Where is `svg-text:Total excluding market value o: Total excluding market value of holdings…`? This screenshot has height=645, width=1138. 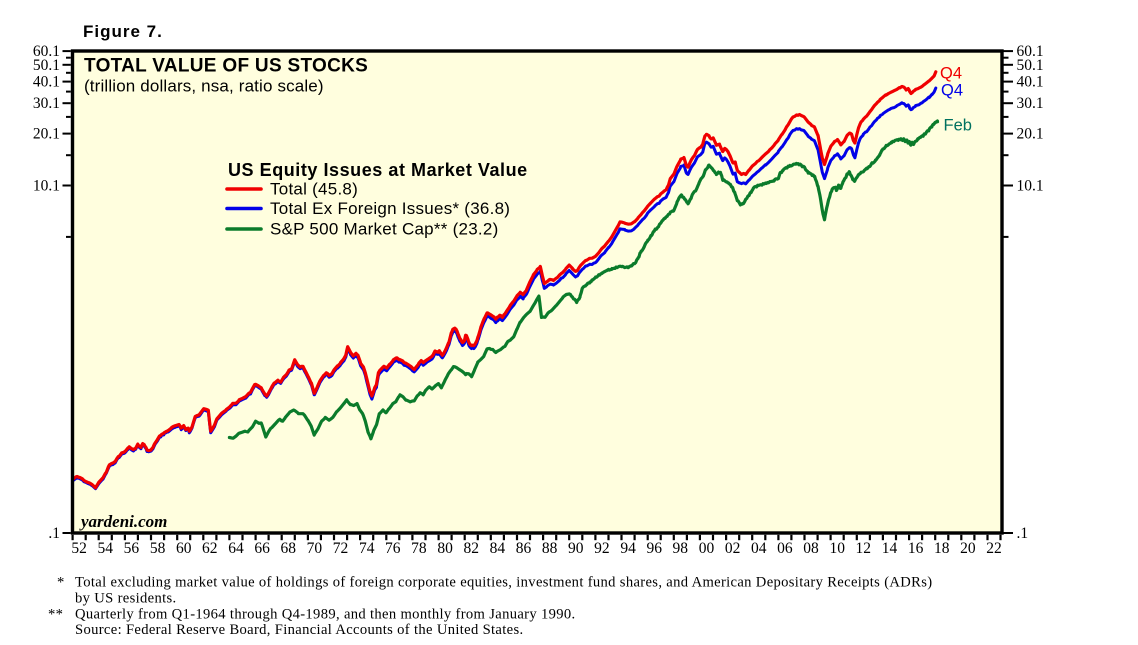
svg-text:Total excluding market value o: Total excluding market value of holdings… is located at coordinates (503, 583).